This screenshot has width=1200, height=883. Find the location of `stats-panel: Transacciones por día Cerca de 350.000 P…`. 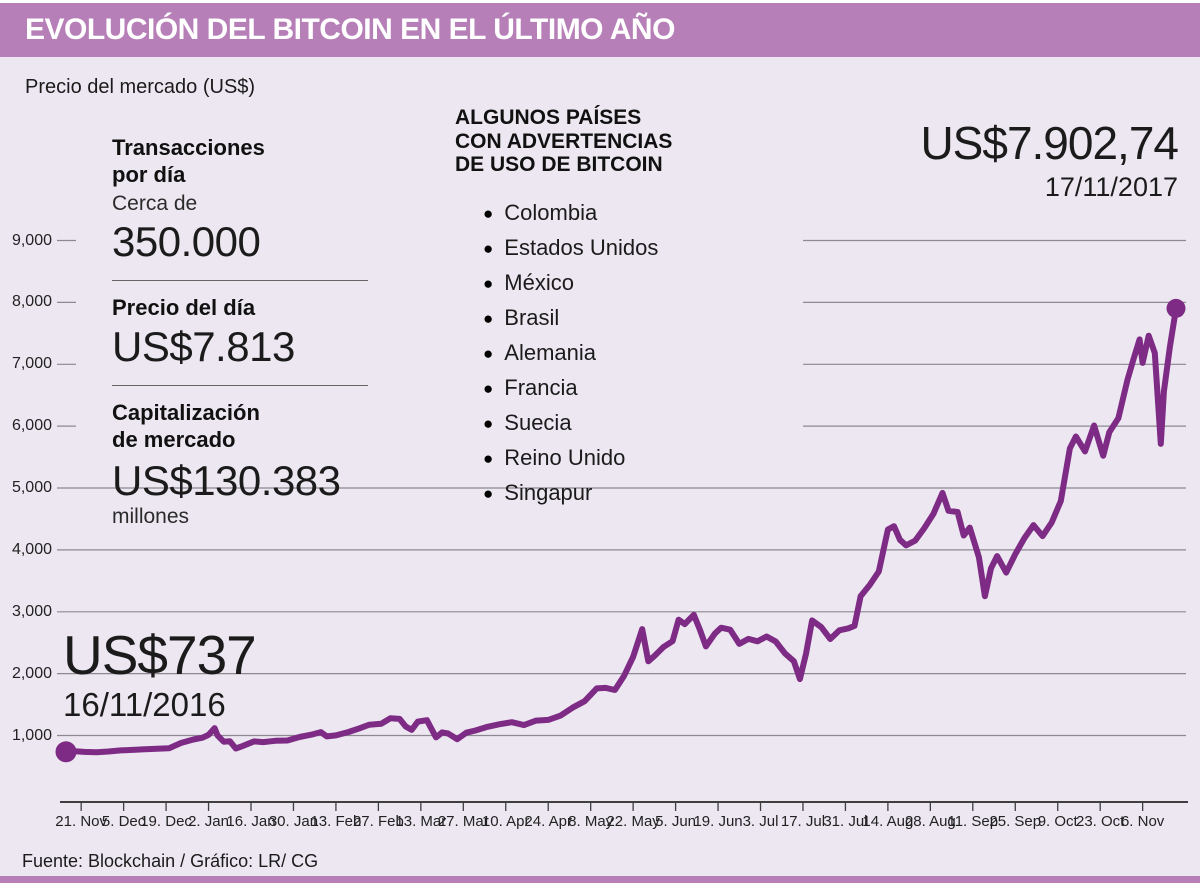

stats-panel: Transacciones por día Cerca de 350.000 P… is located at coordinates (240, 331).